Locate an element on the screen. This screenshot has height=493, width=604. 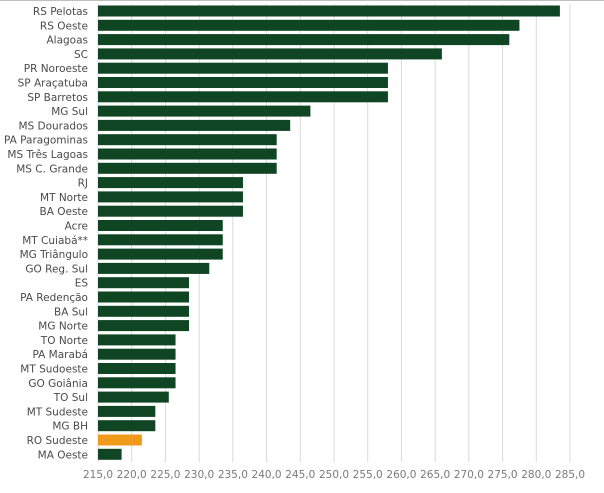
bar-mg-norte is located at coordinates (144, 326).